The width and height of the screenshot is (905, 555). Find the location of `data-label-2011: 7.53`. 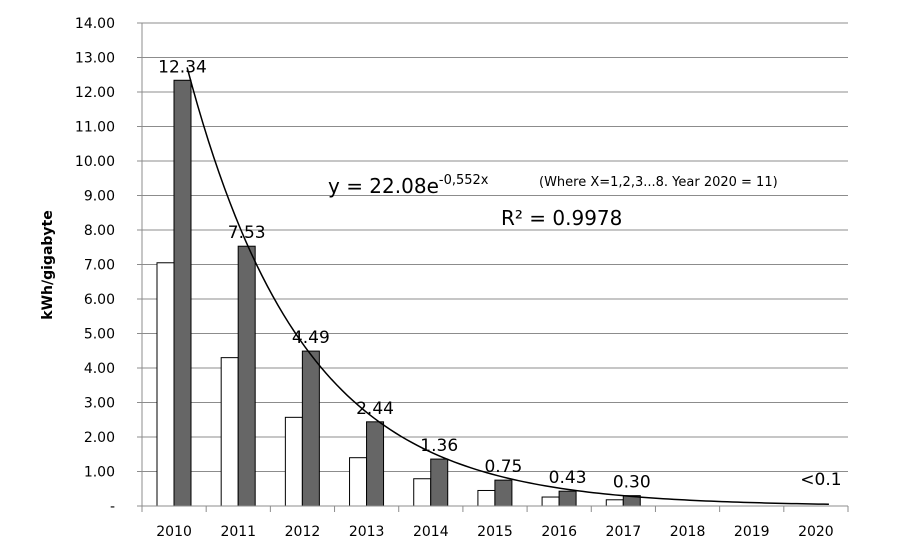

data-label-2011: 7.53 is located at coordinates (247, 233).